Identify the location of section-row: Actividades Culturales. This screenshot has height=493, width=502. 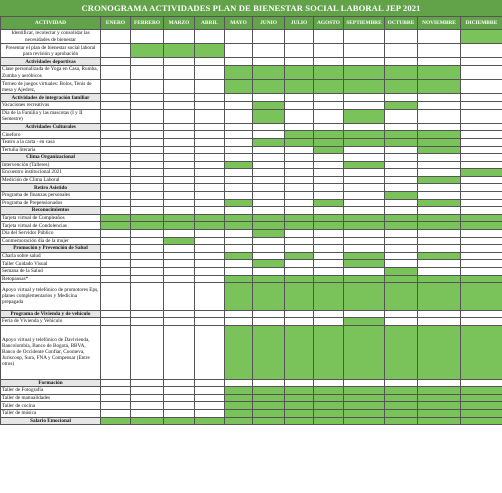
(251, 127).